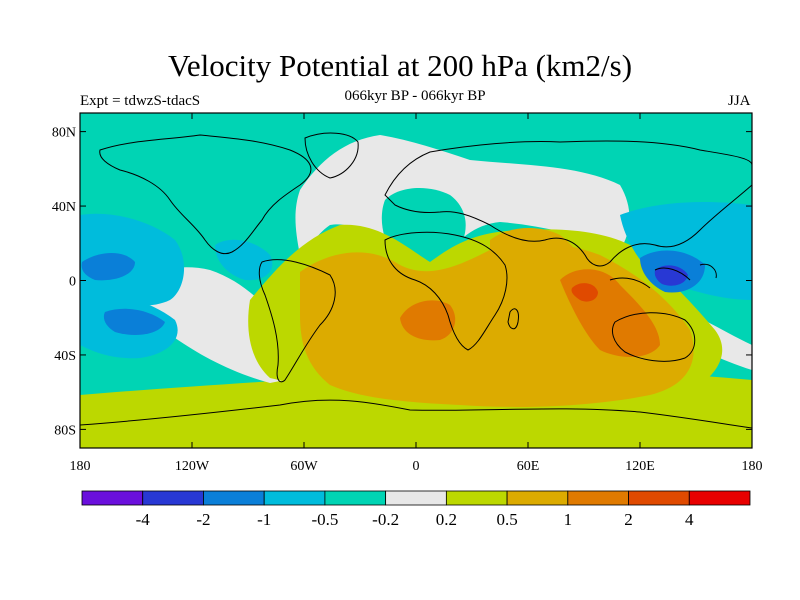 This screenshot has width=800, height=600. What do you see at coordinates (513, 319) in the screenshot?
I see `coastline-madagascar` at bounding box center [513, 319].